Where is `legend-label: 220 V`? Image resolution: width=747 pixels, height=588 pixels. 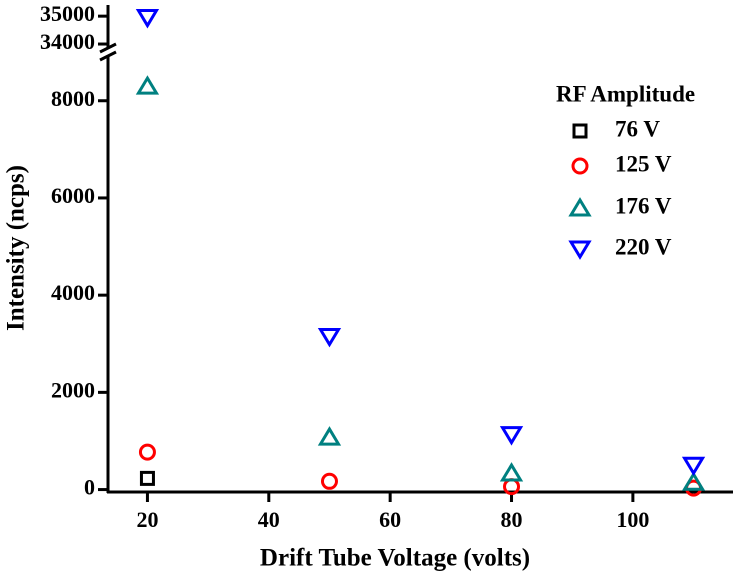 legend-label: 220 V is located at coordinates (643, 246).